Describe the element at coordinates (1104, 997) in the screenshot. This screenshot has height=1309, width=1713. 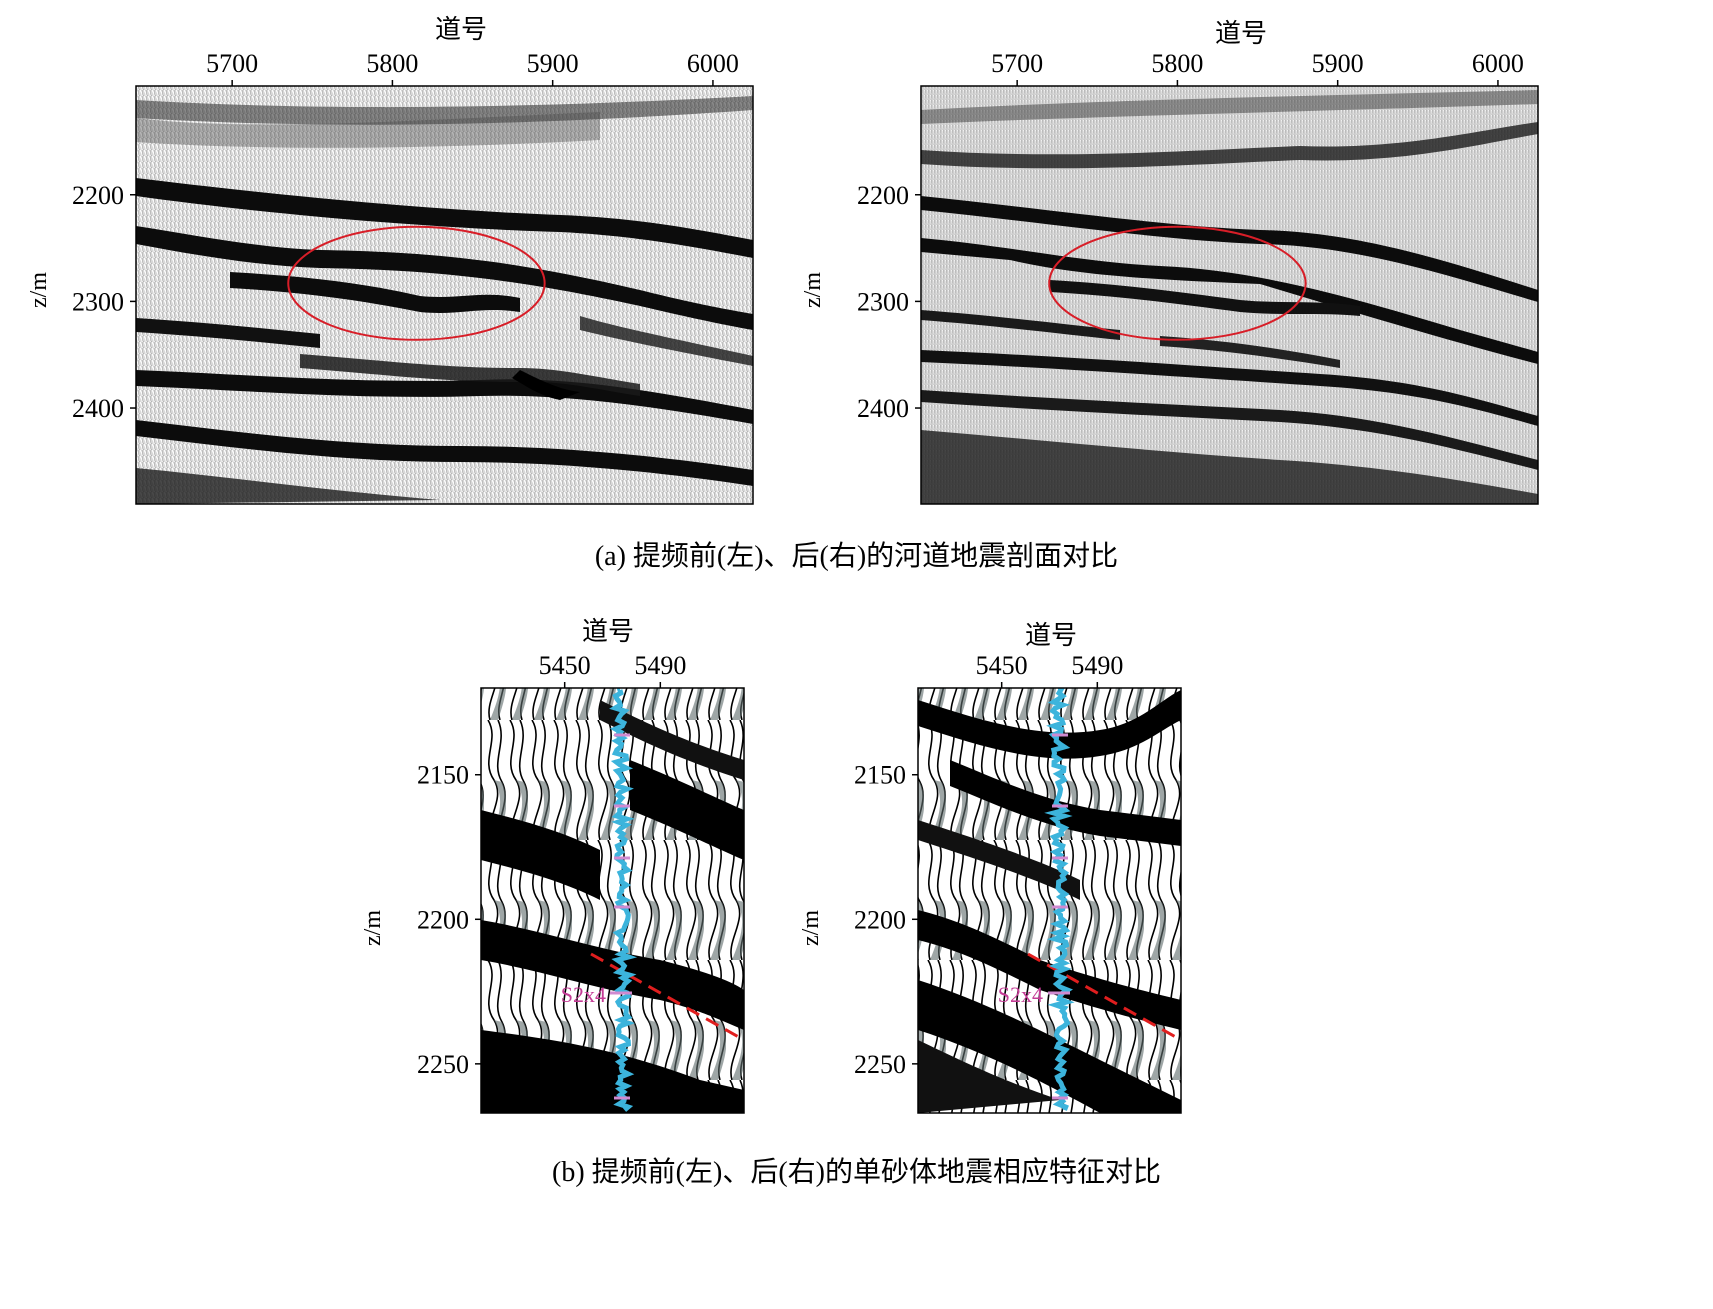
I see `horizon-line-b-right` at that location.